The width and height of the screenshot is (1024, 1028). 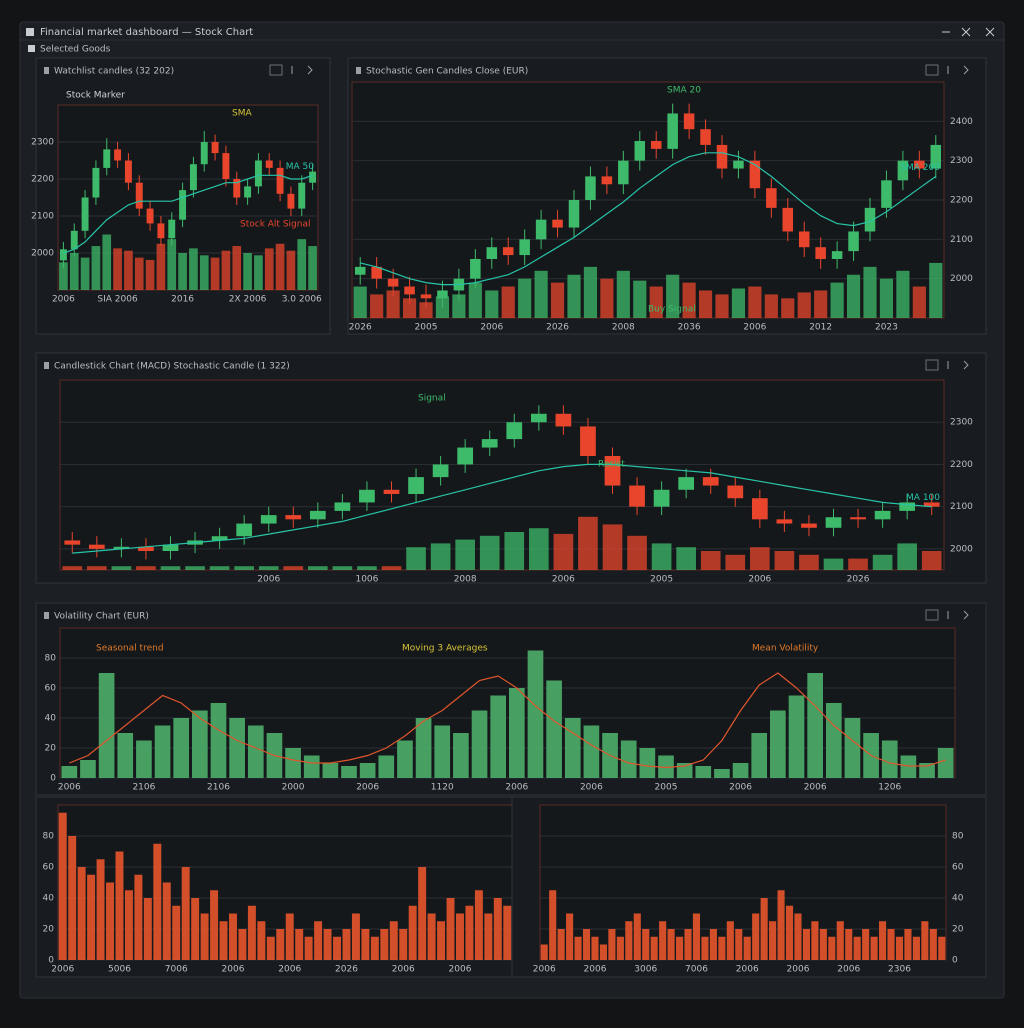 What do you see at coordinates (366, 580) in the screenshot?
I see `x-tick-label: 1006` at bounding box center [366, 580].